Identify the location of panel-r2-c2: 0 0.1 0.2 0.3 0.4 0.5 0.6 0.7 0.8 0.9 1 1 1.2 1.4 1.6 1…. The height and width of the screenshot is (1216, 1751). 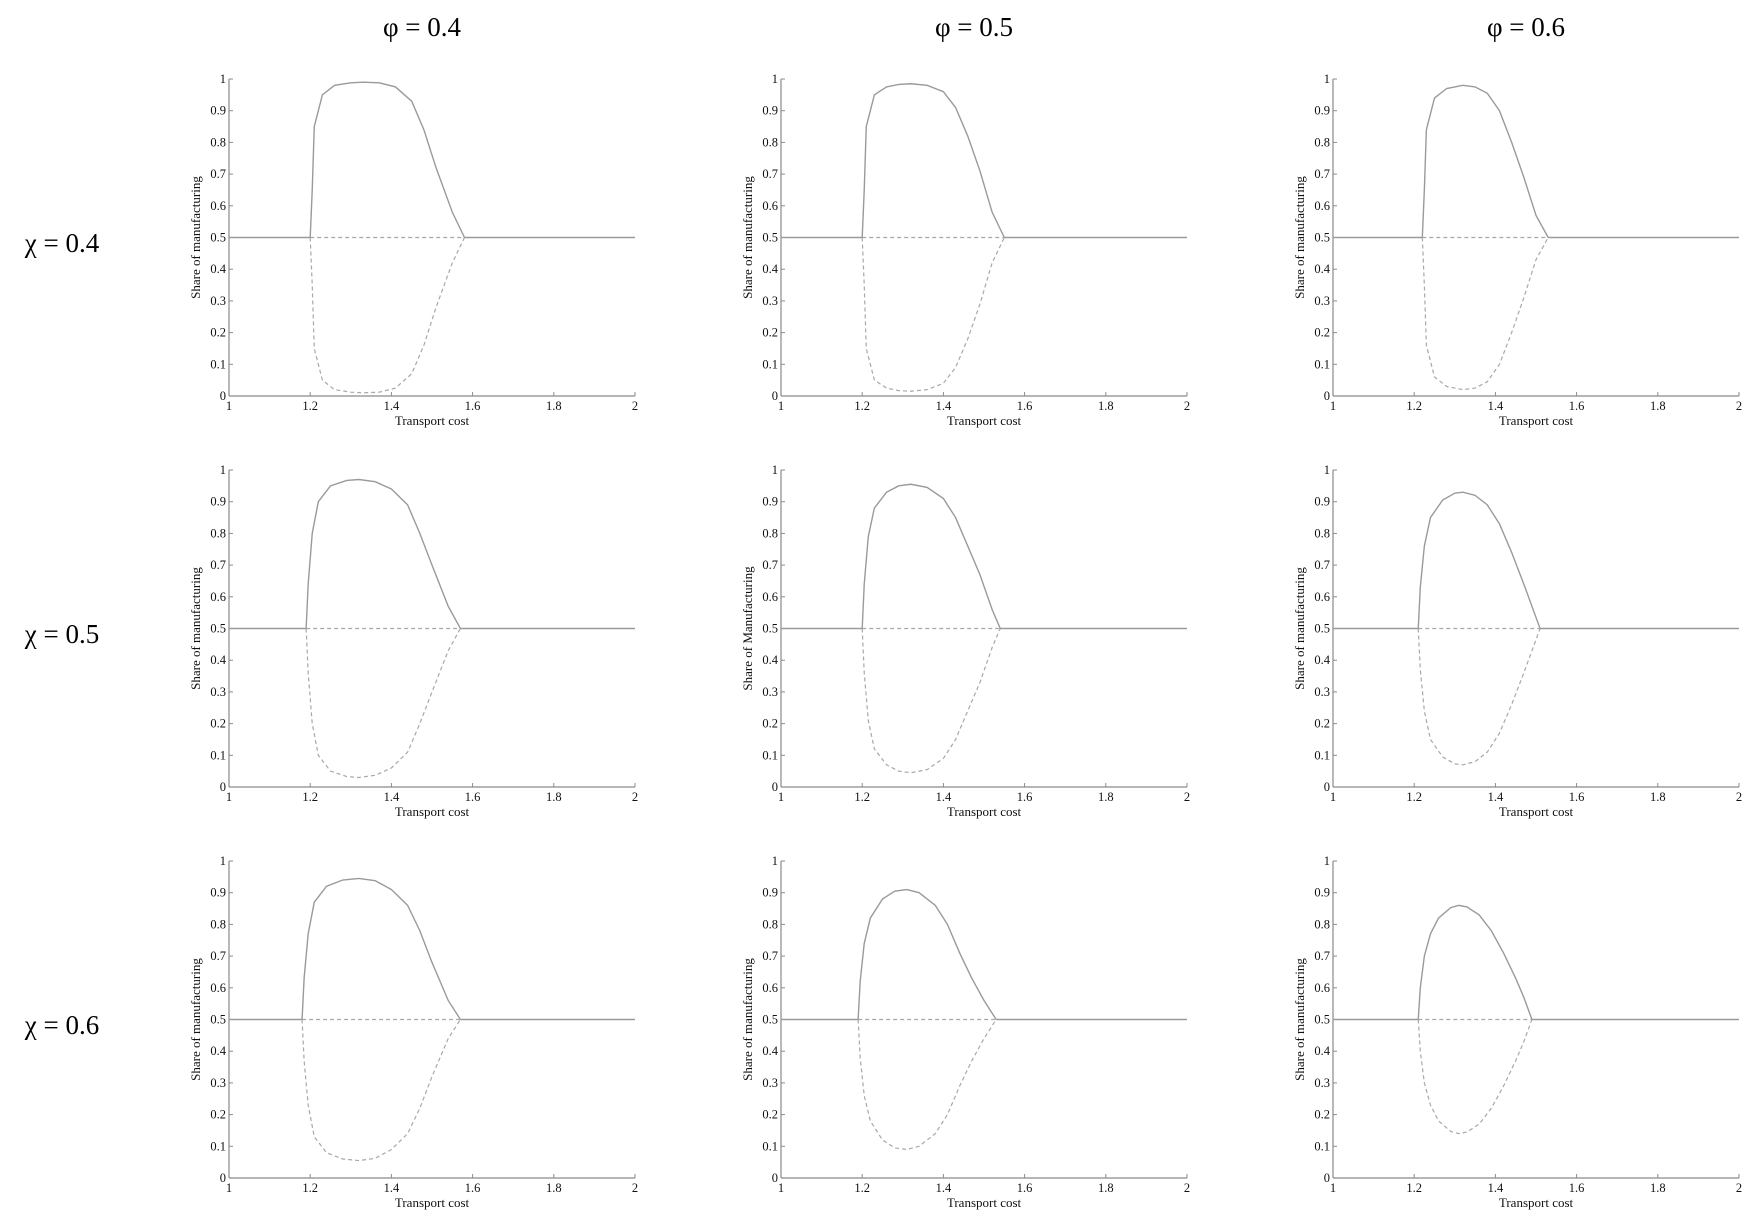
(1517, 1032).